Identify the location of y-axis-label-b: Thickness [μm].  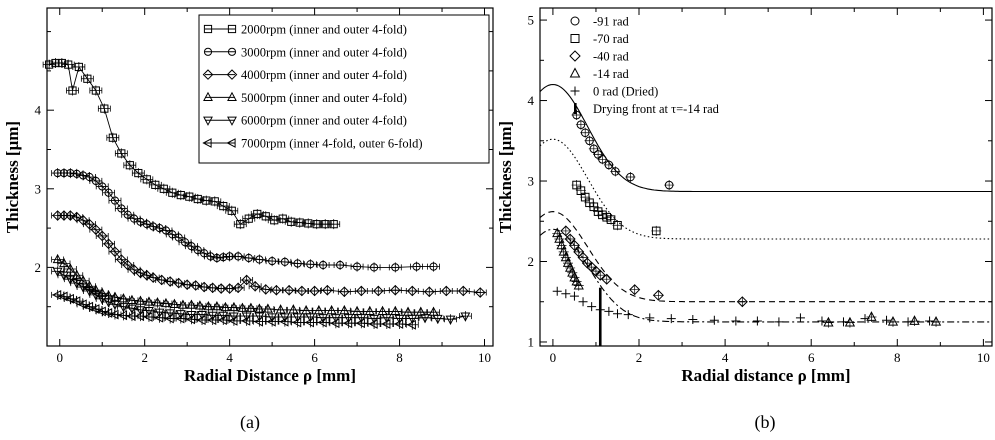
(505, 177).